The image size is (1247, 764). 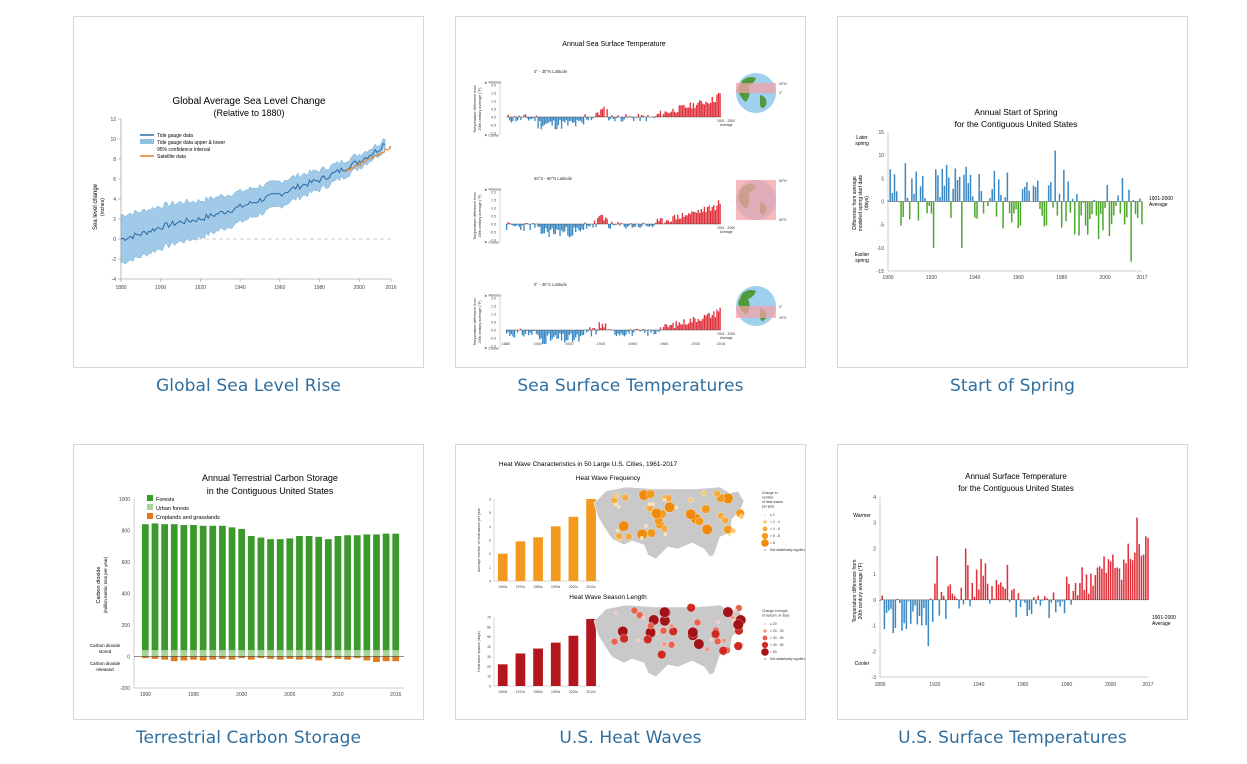 I want to click on card-caption: U.S. Surface Temperatures, so click(x=1012, y=738).